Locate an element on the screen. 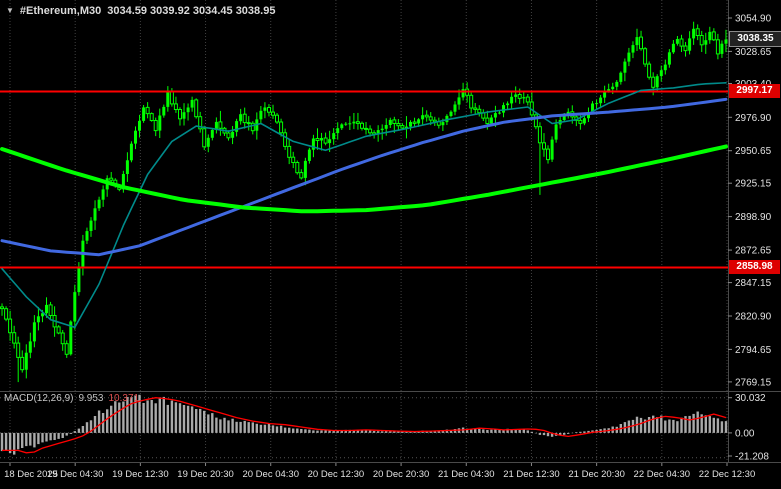 This screenshot has width=781, height=489. time-axis-label: 19 Dec 12:30 is located at coordinates (140, 474).